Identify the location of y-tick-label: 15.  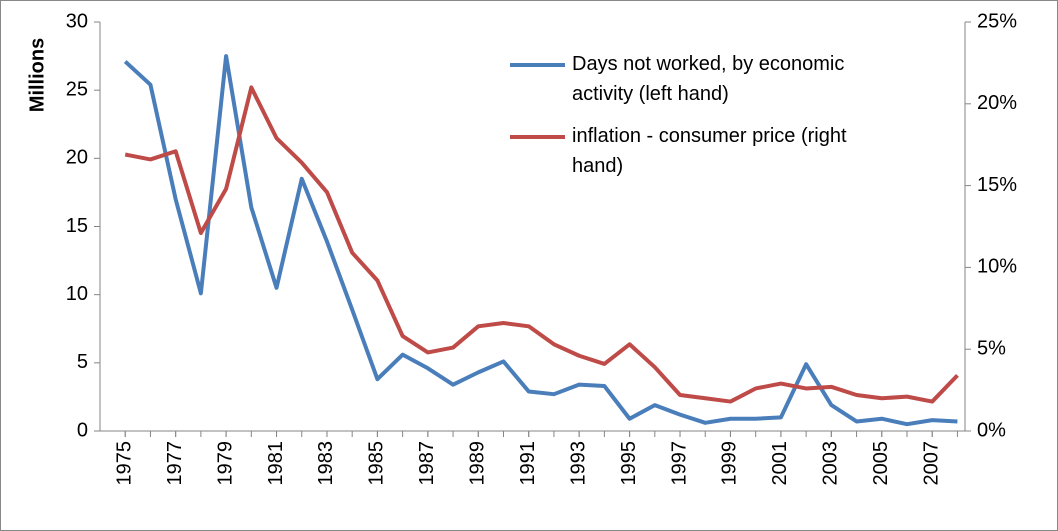
(77, 226).